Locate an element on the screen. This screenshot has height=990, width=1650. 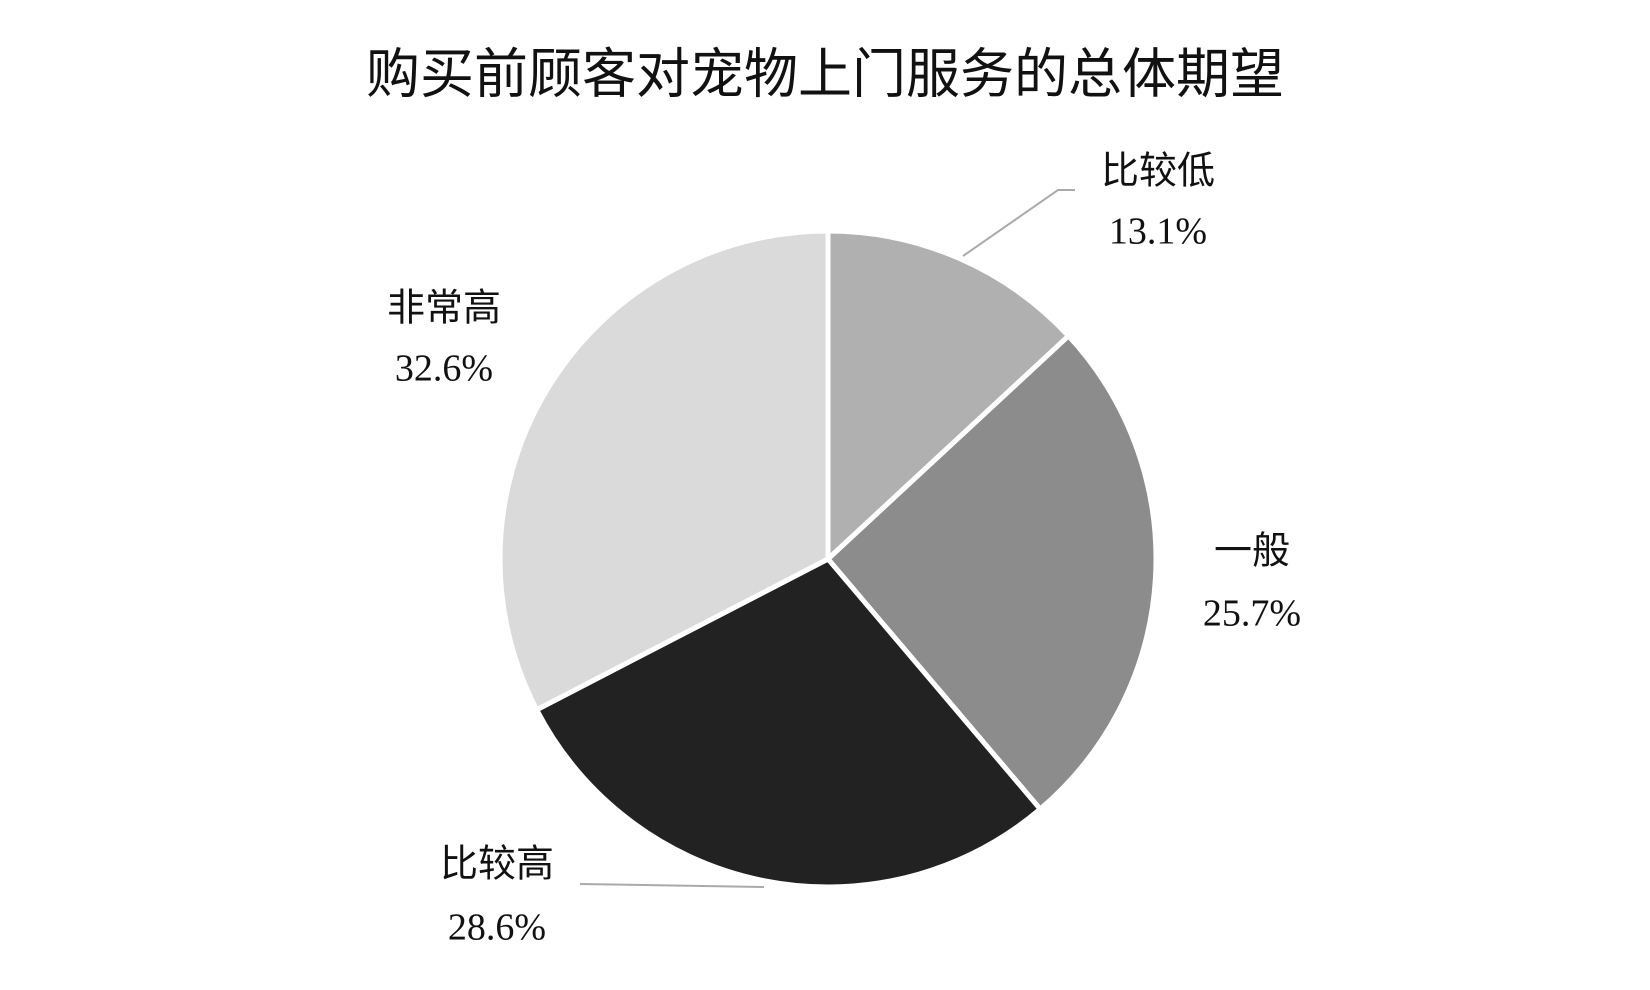
slice-value-label: 28.6% is located at coordinates (497, 928).